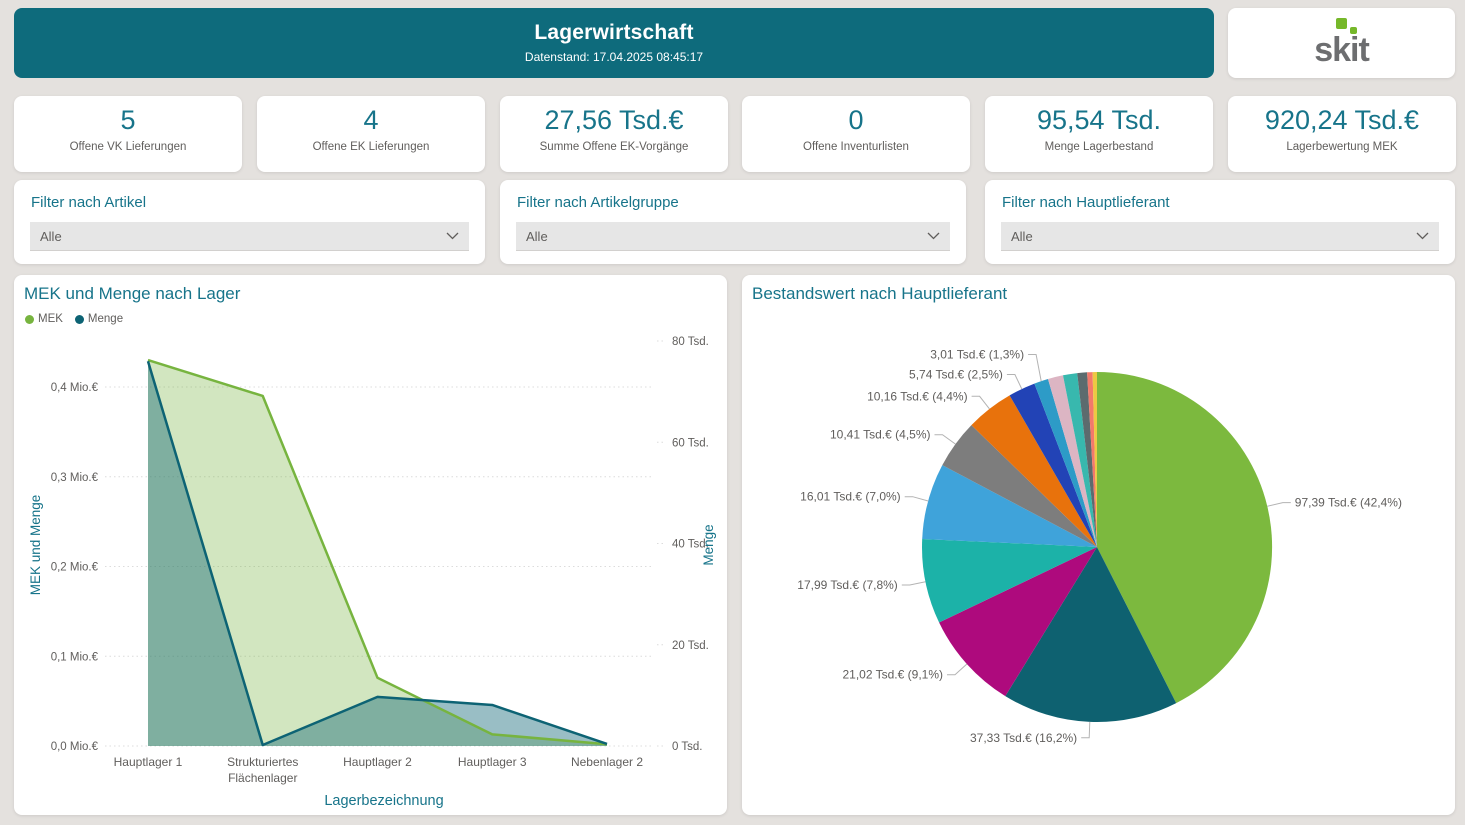 Image resolution: width=1465 pixels, height=825 pixels. What do you see at coordinates (75, 657) in the screenshot?
I see `left-axis-tick: 0,1 Mio.€` at bounding box center [75, 657].